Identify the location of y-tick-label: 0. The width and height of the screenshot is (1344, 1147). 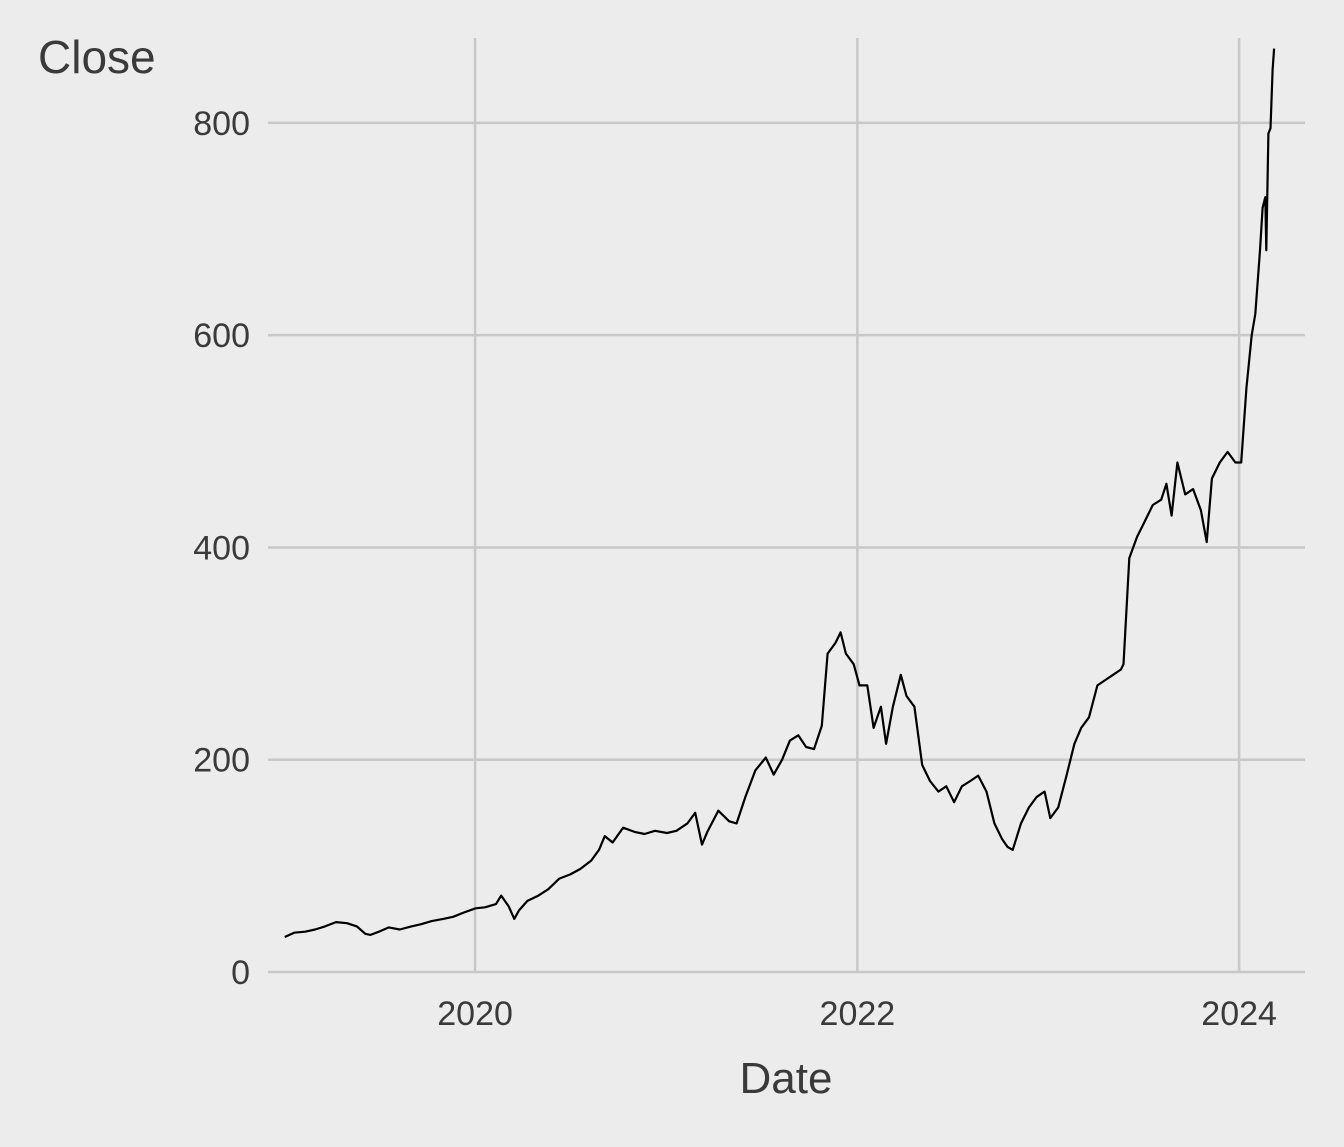
(240, 973).